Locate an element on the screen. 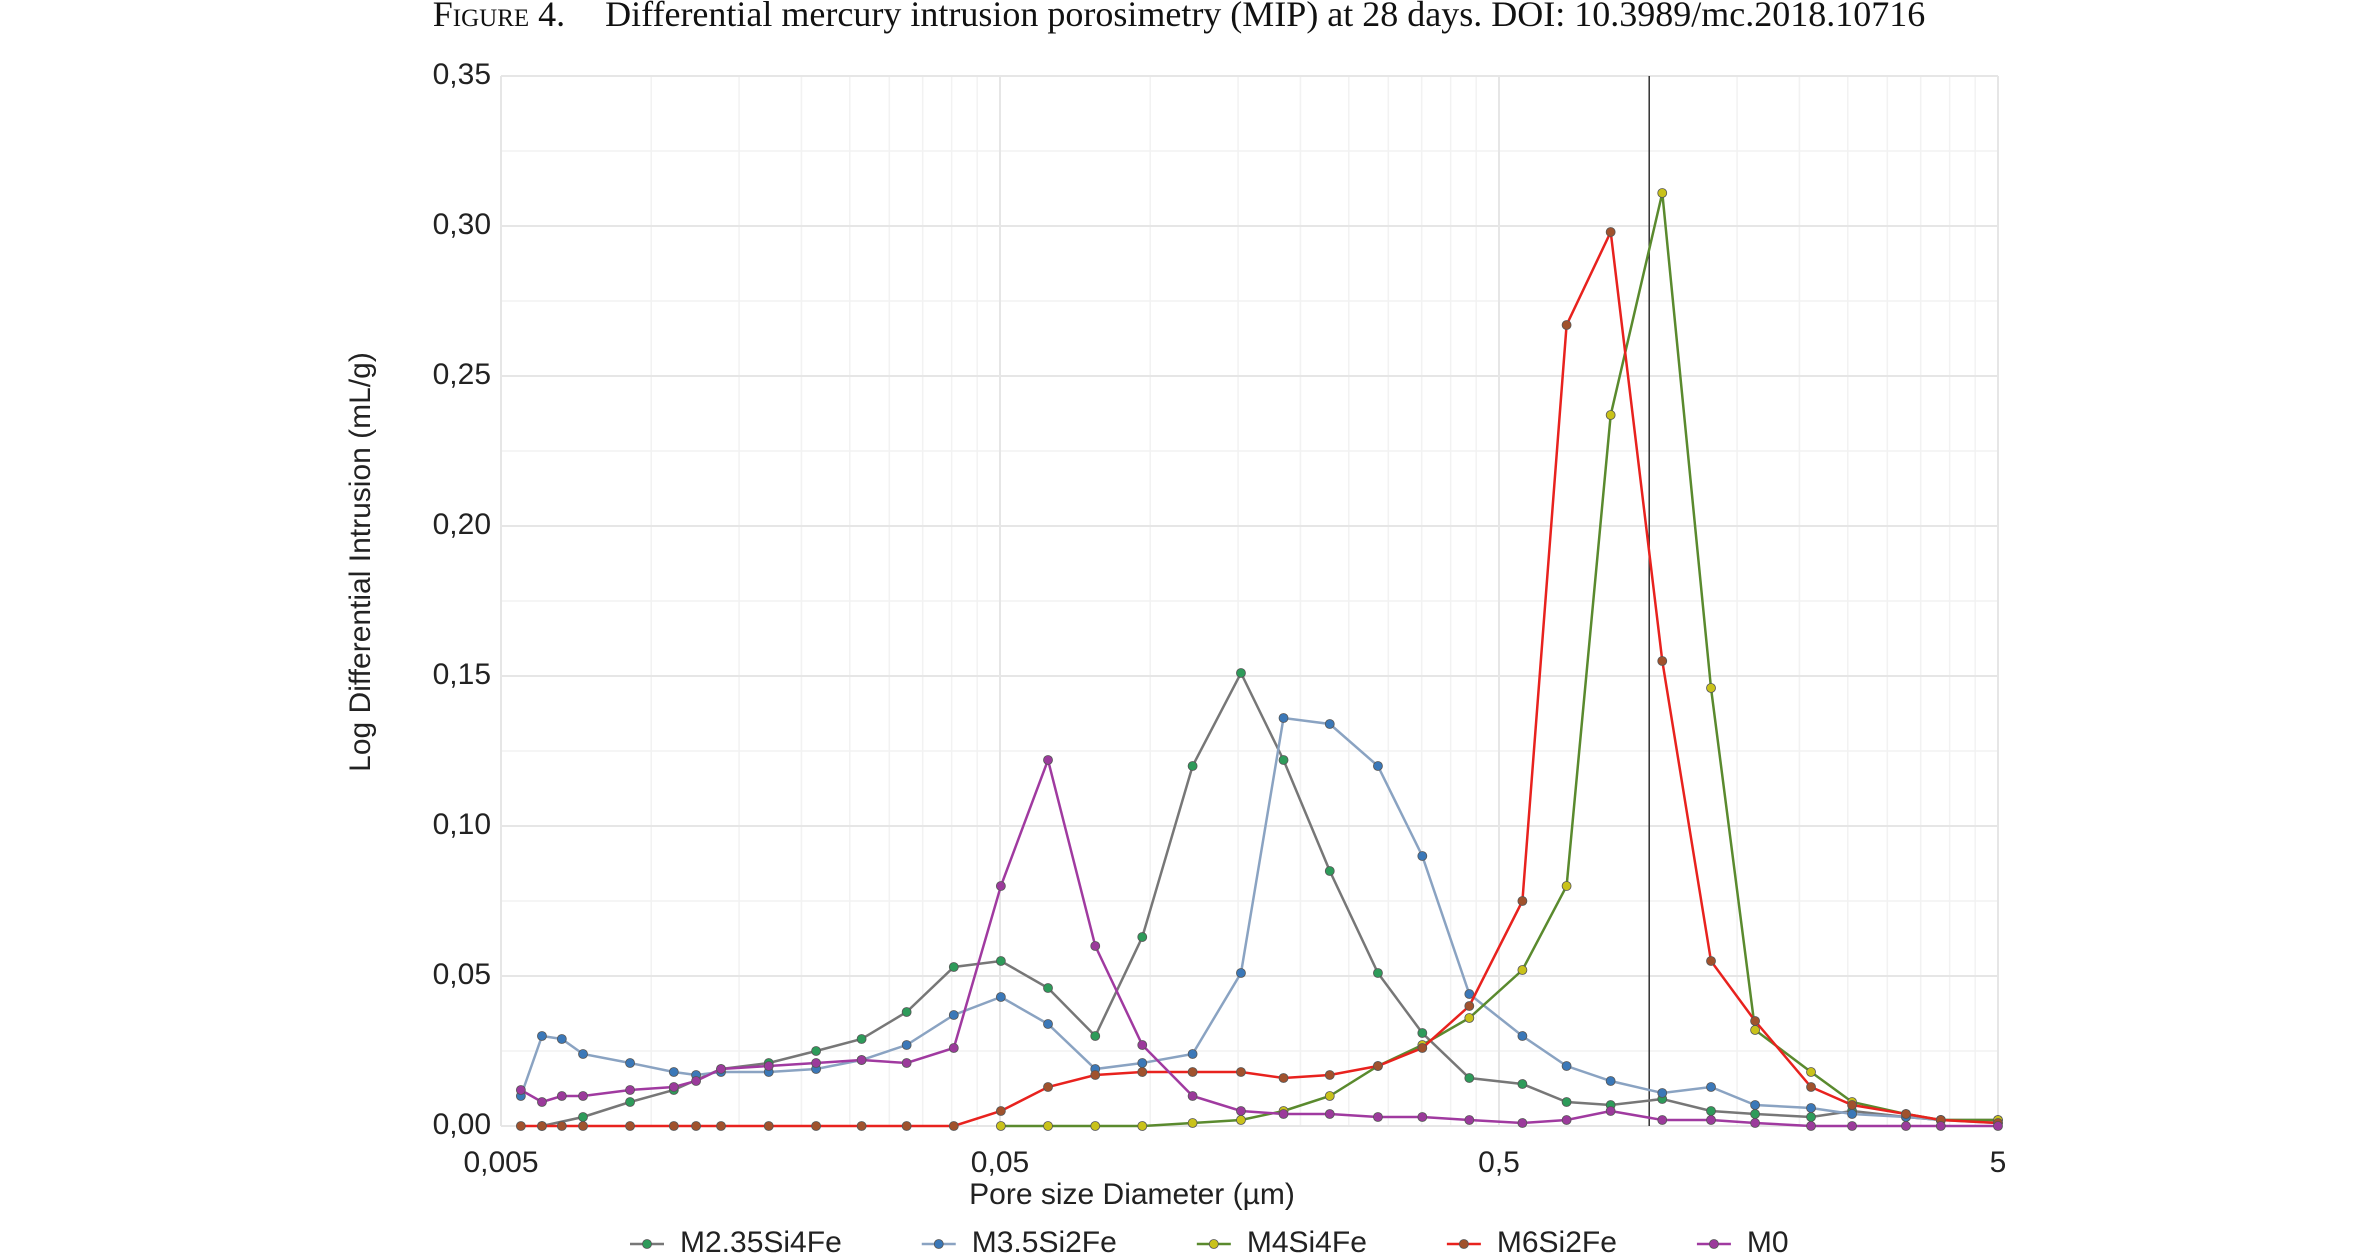 This screenshot has height=1254, width=2358. y-axis-label: Log Differential Intrusion (mL/g) is located at coordinates (360, 562).